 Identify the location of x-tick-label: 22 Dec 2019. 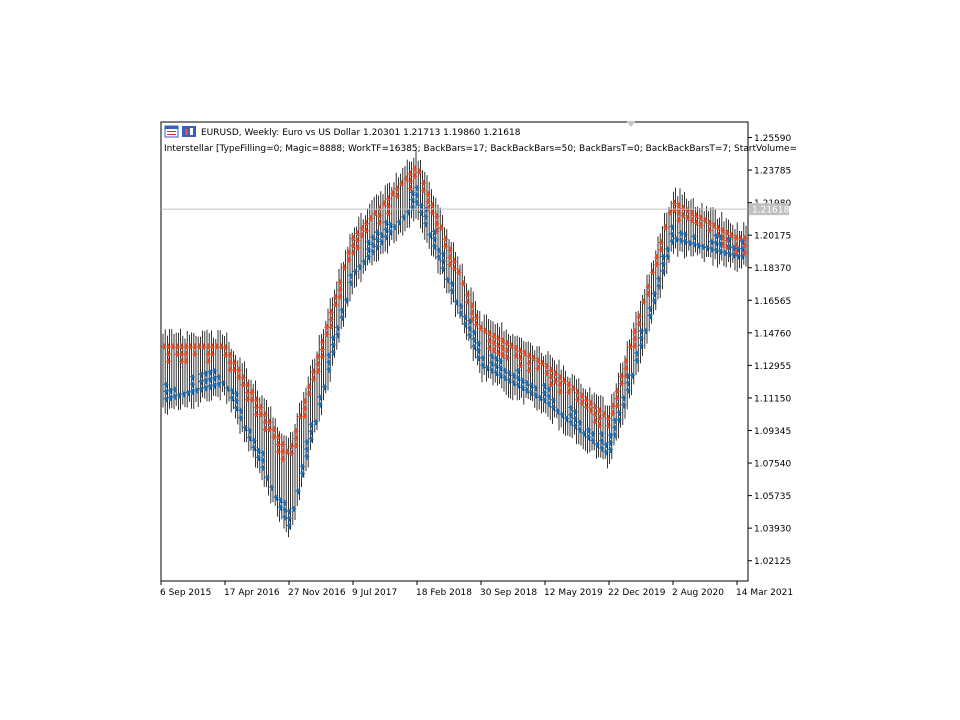
(637, 593).